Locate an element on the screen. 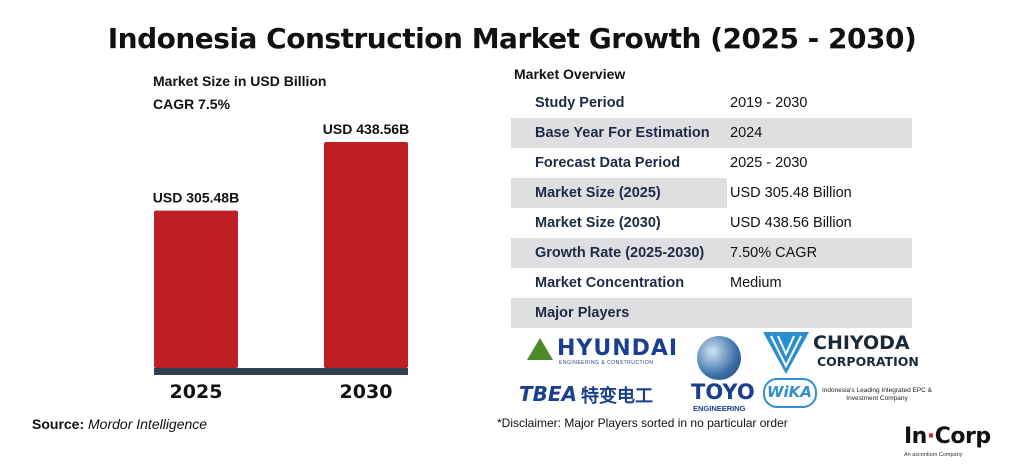 The width and height of the screenshot is (1024, 468). brand-logo: In·Corp is located at coordinates (947, 436).